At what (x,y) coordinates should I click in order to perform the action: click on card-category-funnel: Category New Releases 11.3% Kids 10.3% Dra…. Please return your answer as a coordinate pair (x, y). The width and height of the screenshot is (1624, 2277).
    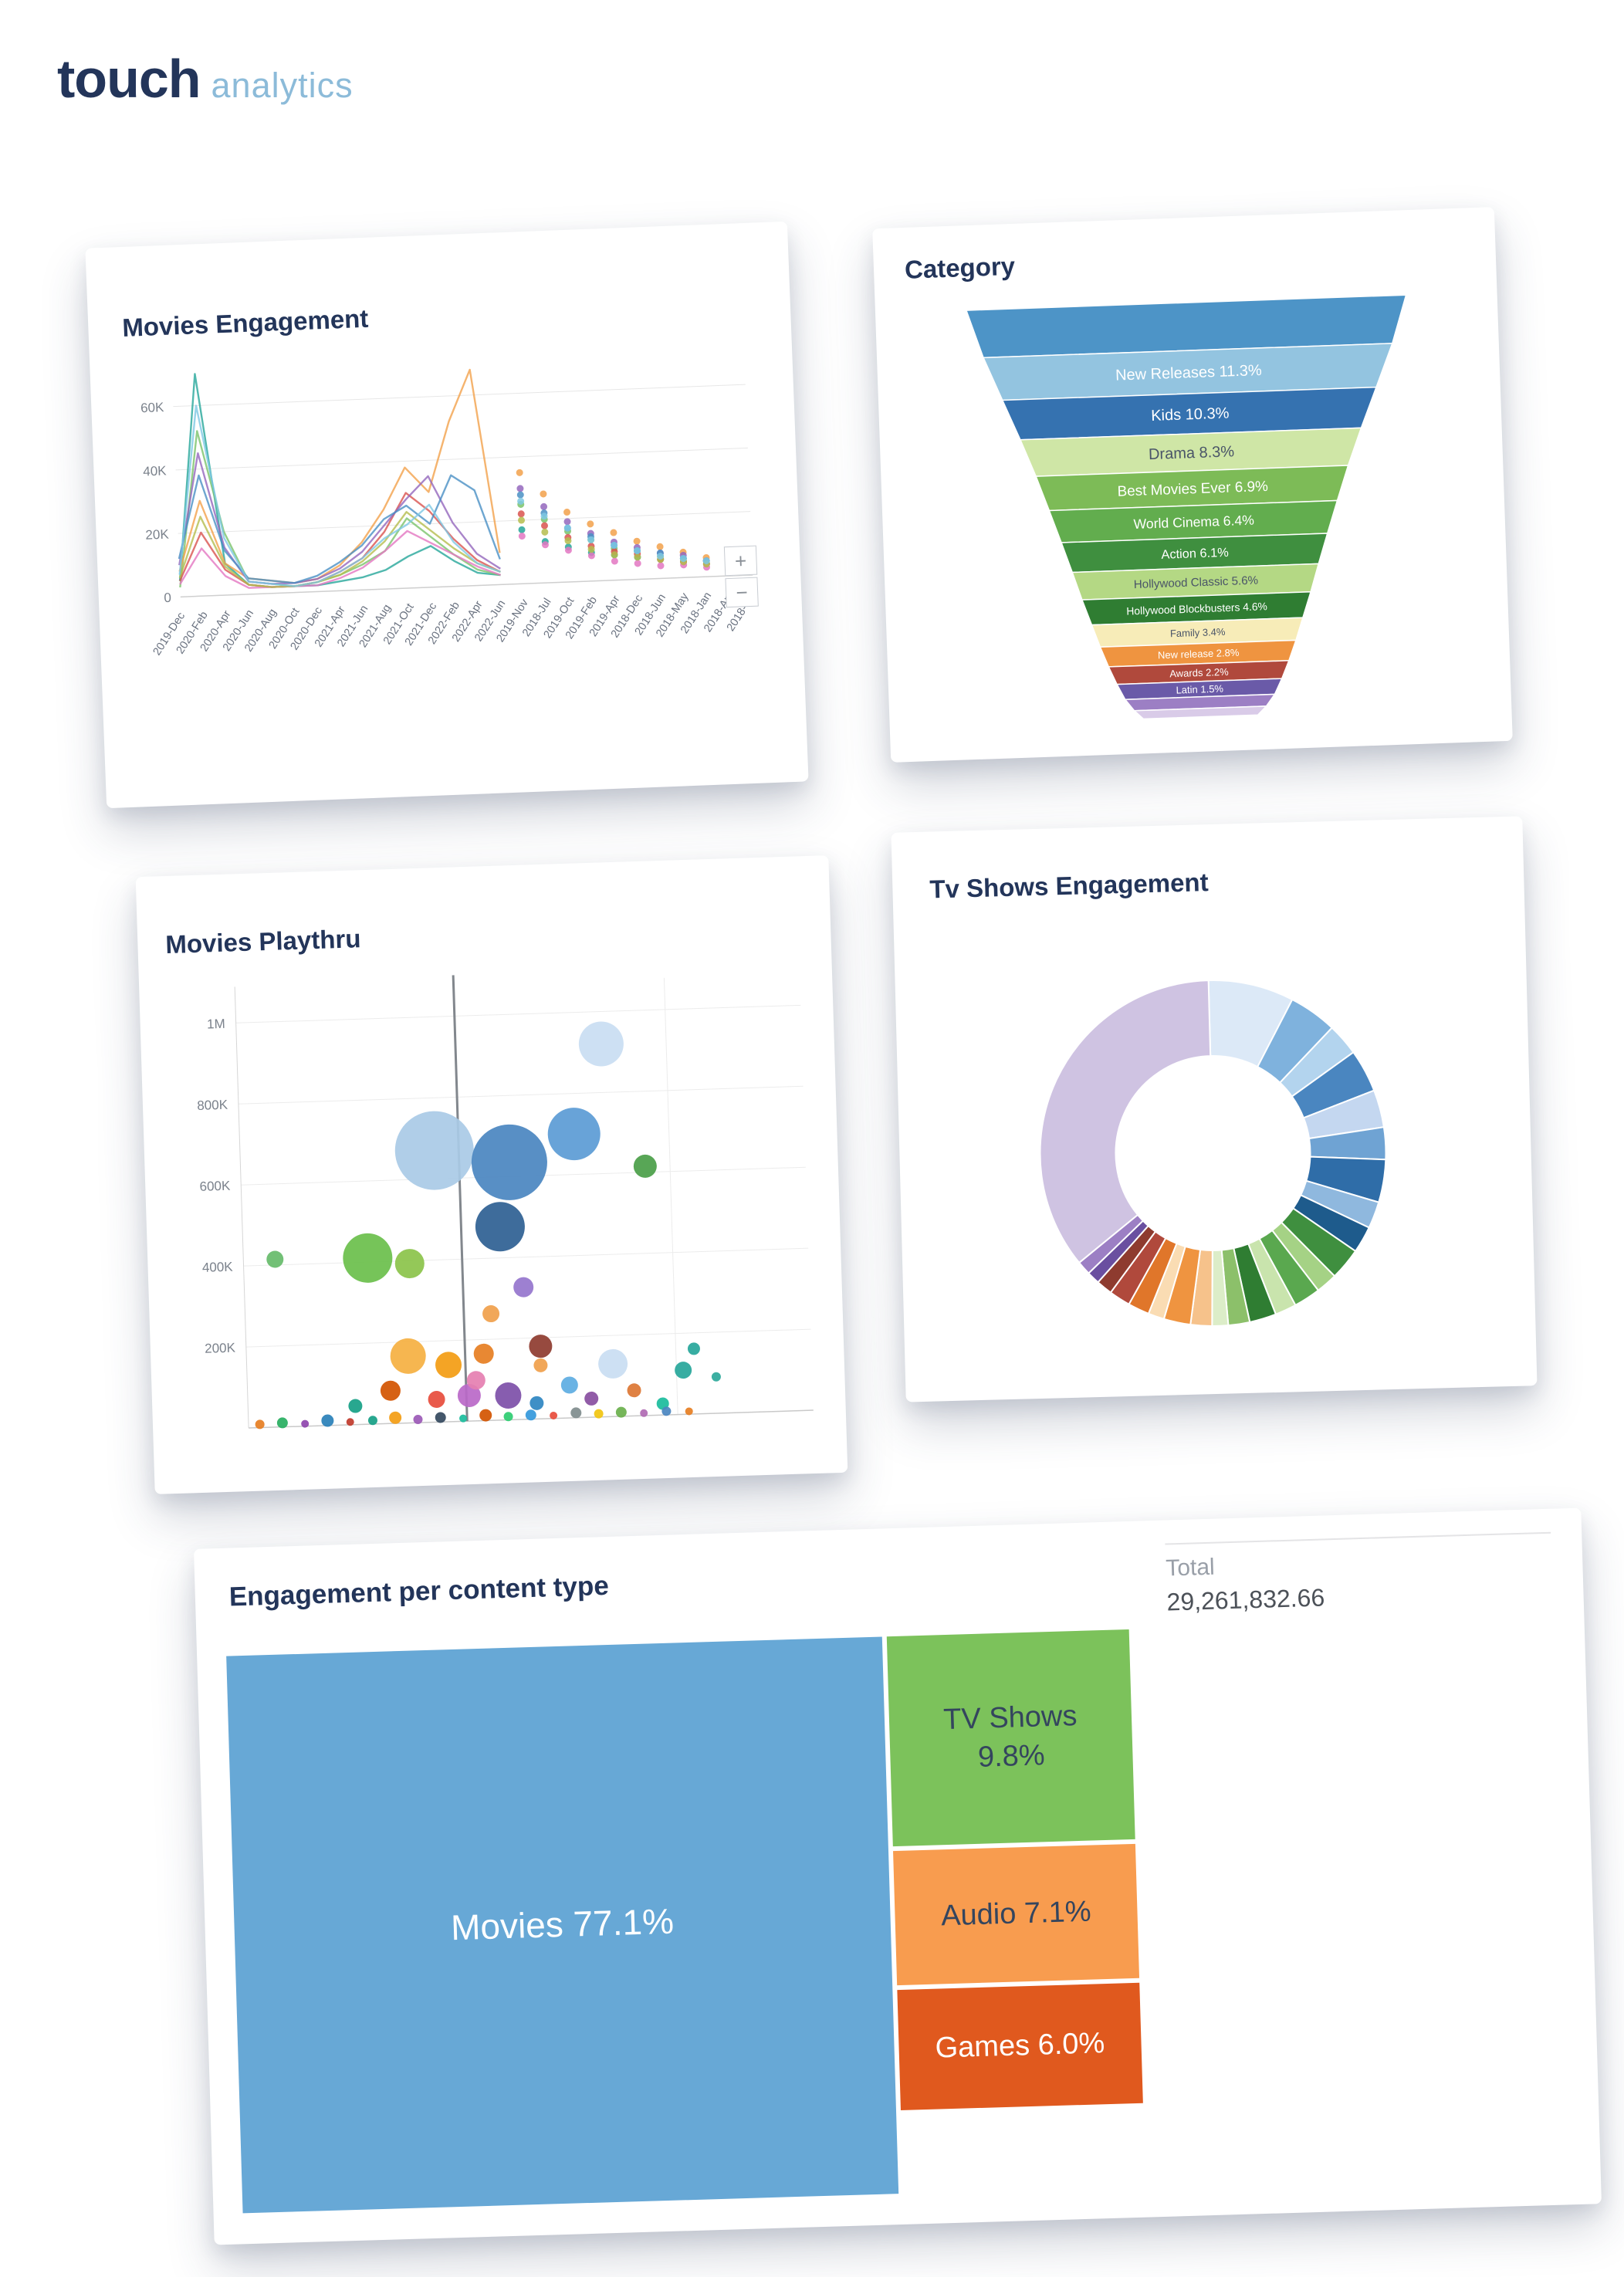
    Looking at the image, I should click on (1193, 485).